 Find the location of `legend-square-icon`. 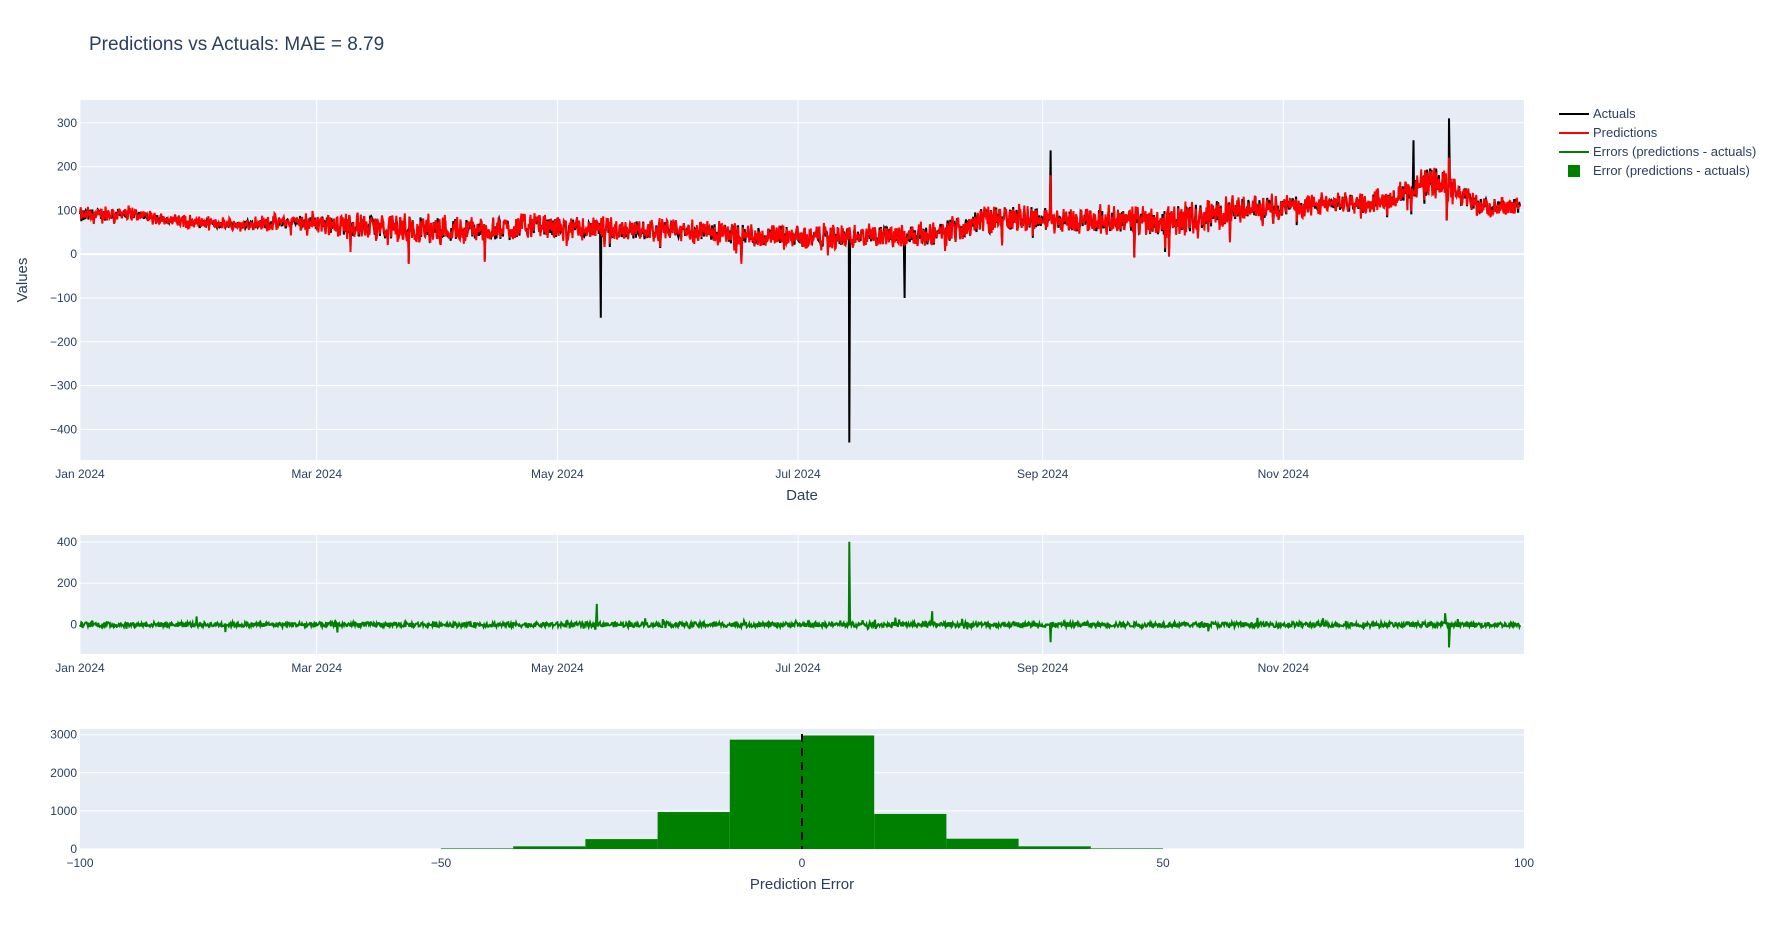

legend-square-icon is located at coordinates (1574, 171).